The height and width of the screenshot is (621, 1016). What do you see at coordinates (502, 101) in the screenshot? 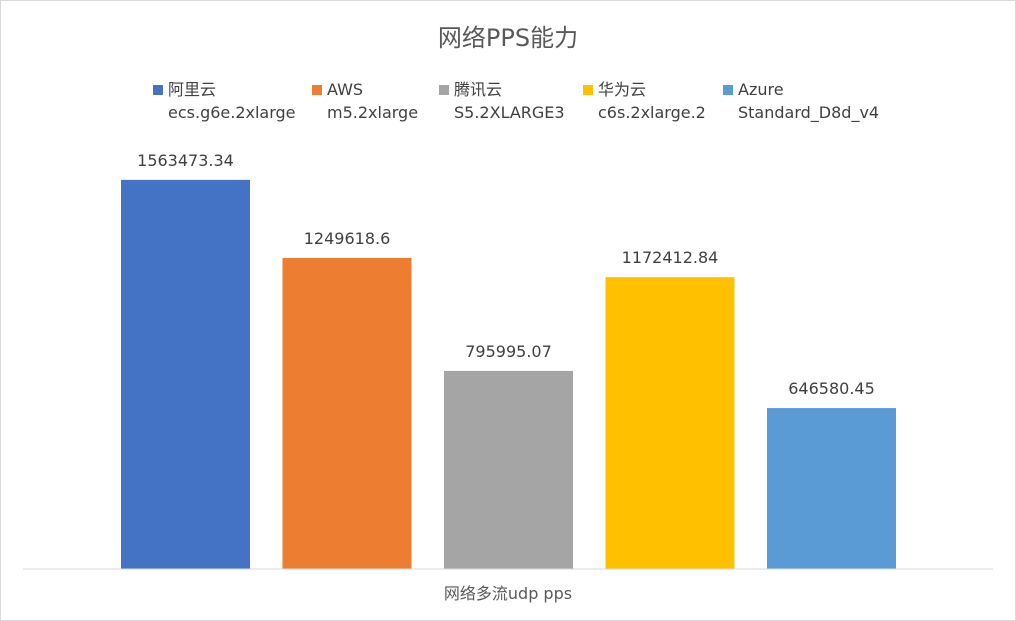
I see `legend-item: 腾讯云 S5.2XLARGE3` at bounding box center [502, 101].